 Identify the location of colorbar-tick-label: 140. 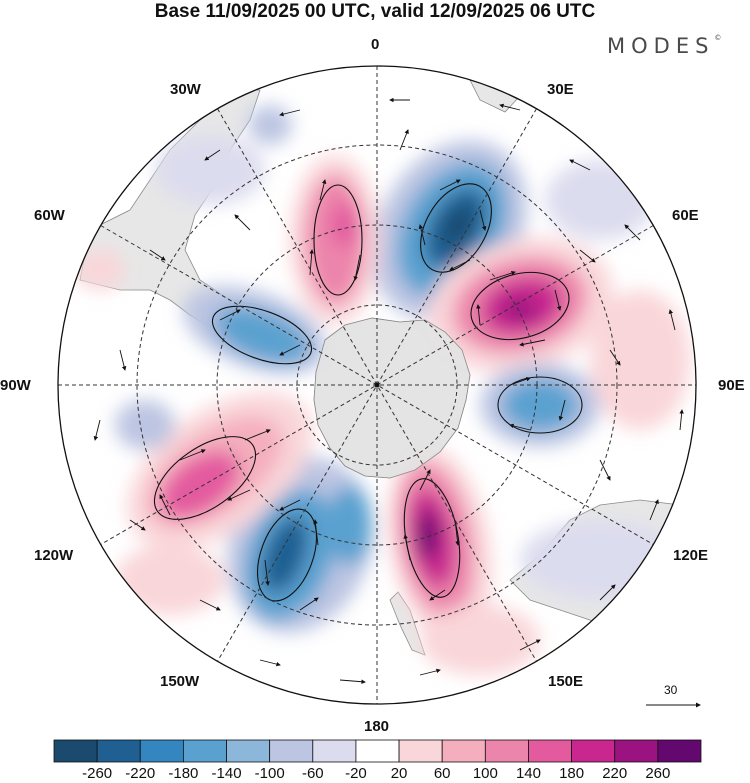
(528, 773).